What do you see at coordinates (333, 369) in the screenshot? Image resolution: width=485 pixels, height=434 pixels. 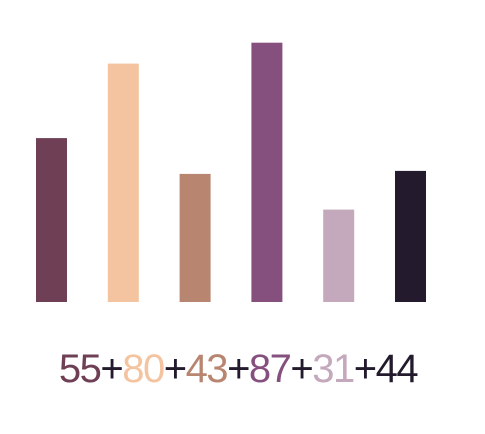 I see `value-label: 31` at bounding box center [333, 369].